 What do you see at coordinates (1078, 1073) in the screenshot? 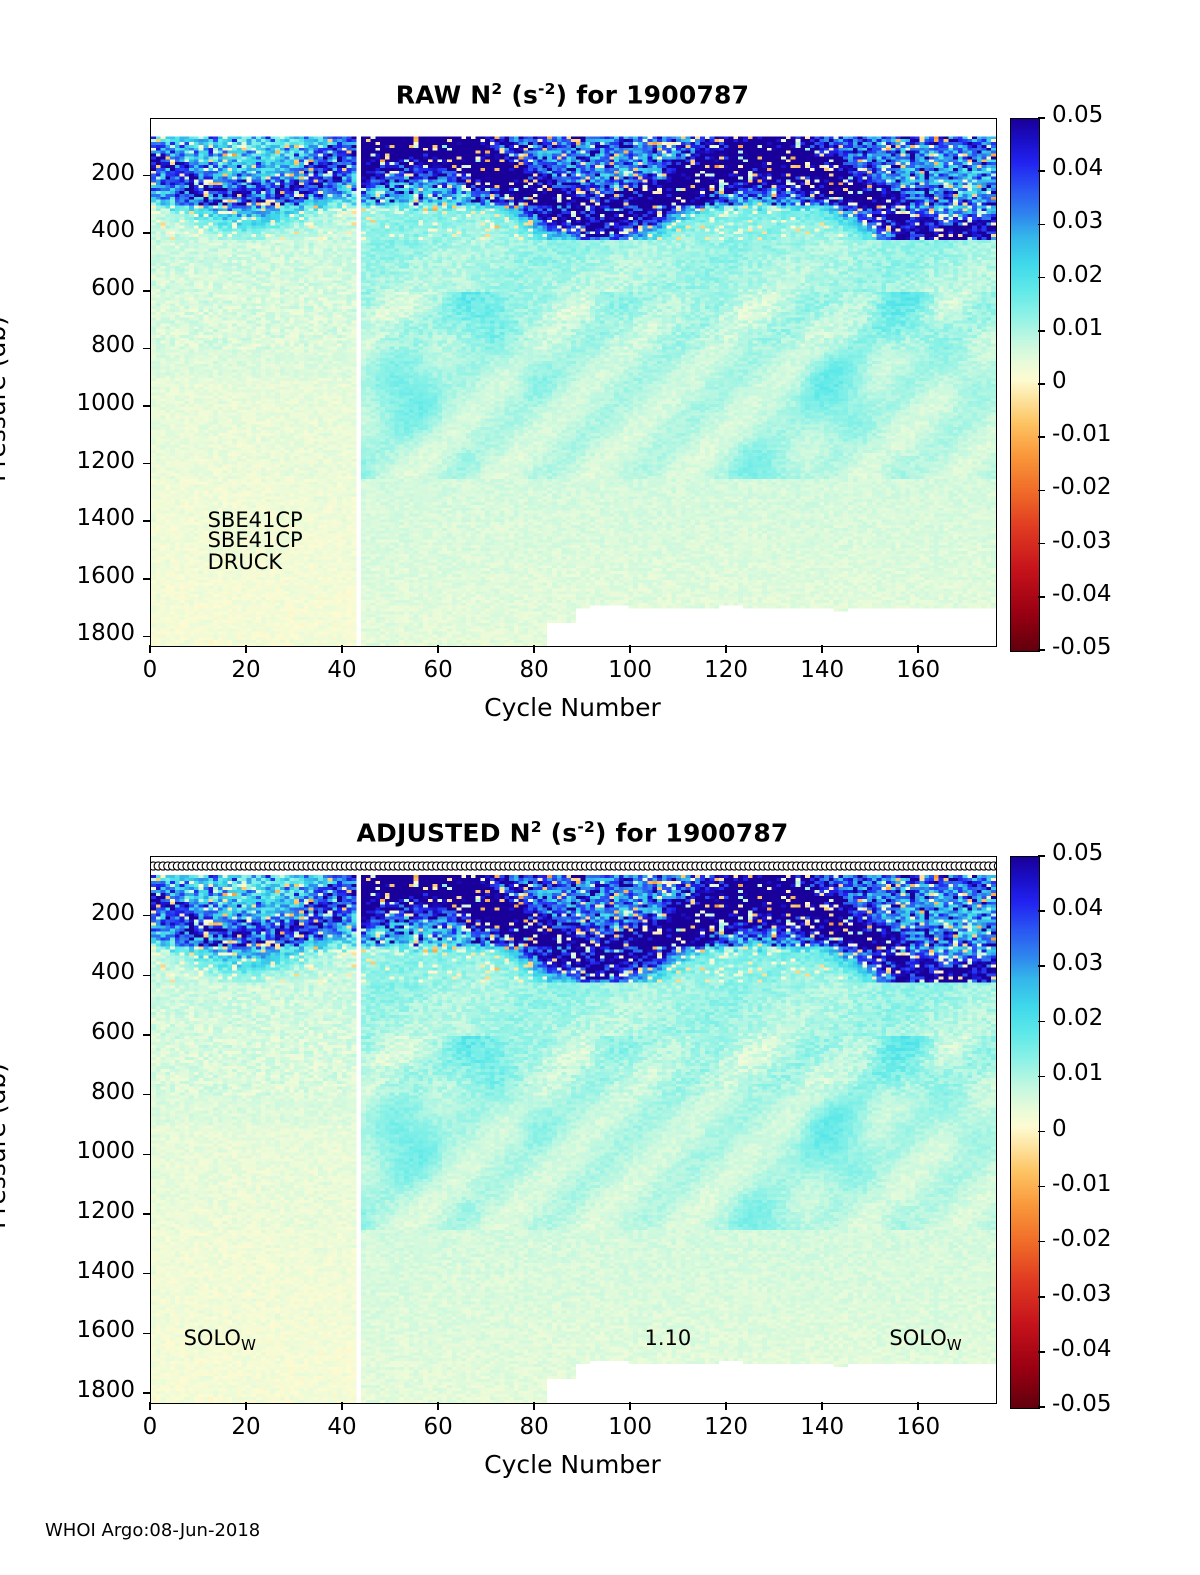
I see `adjusted-colorbar-label-4: 0.01` at bounding box center [1078, 1073].